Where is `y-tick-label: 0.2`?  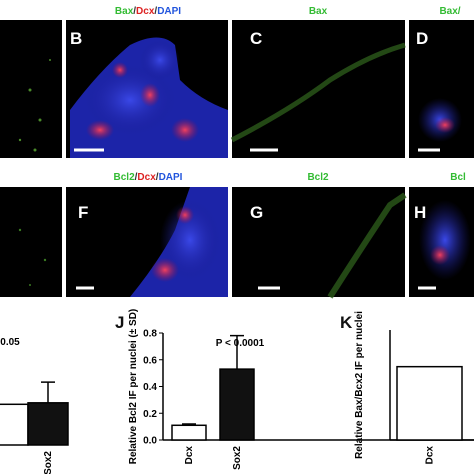
y-tick-label: 0.2 is located at coordinates (150, 414).